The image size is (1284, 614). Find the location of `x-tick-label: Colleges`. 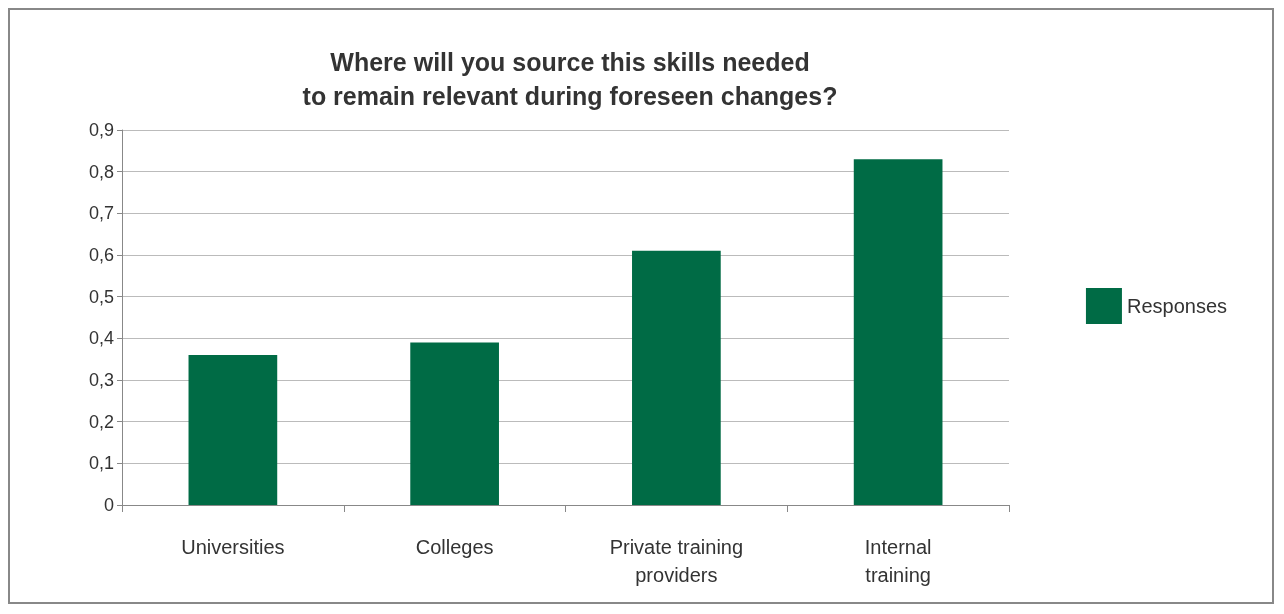

x-tick-label: Colleges is located at coordinates (454, 547).